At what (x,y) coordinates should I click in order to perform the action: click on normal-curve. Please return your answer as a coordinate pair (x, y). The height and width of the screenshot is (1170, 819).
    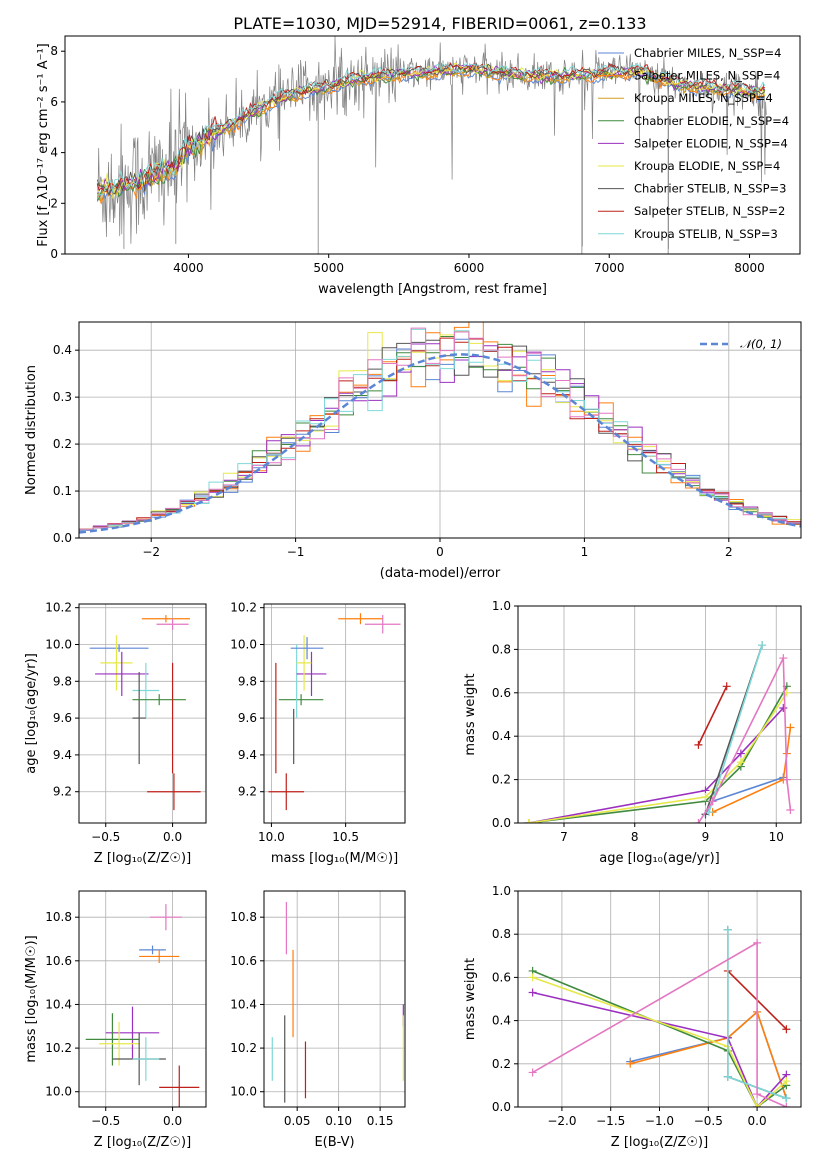
    Looking at the image, I should click on (440, 443).